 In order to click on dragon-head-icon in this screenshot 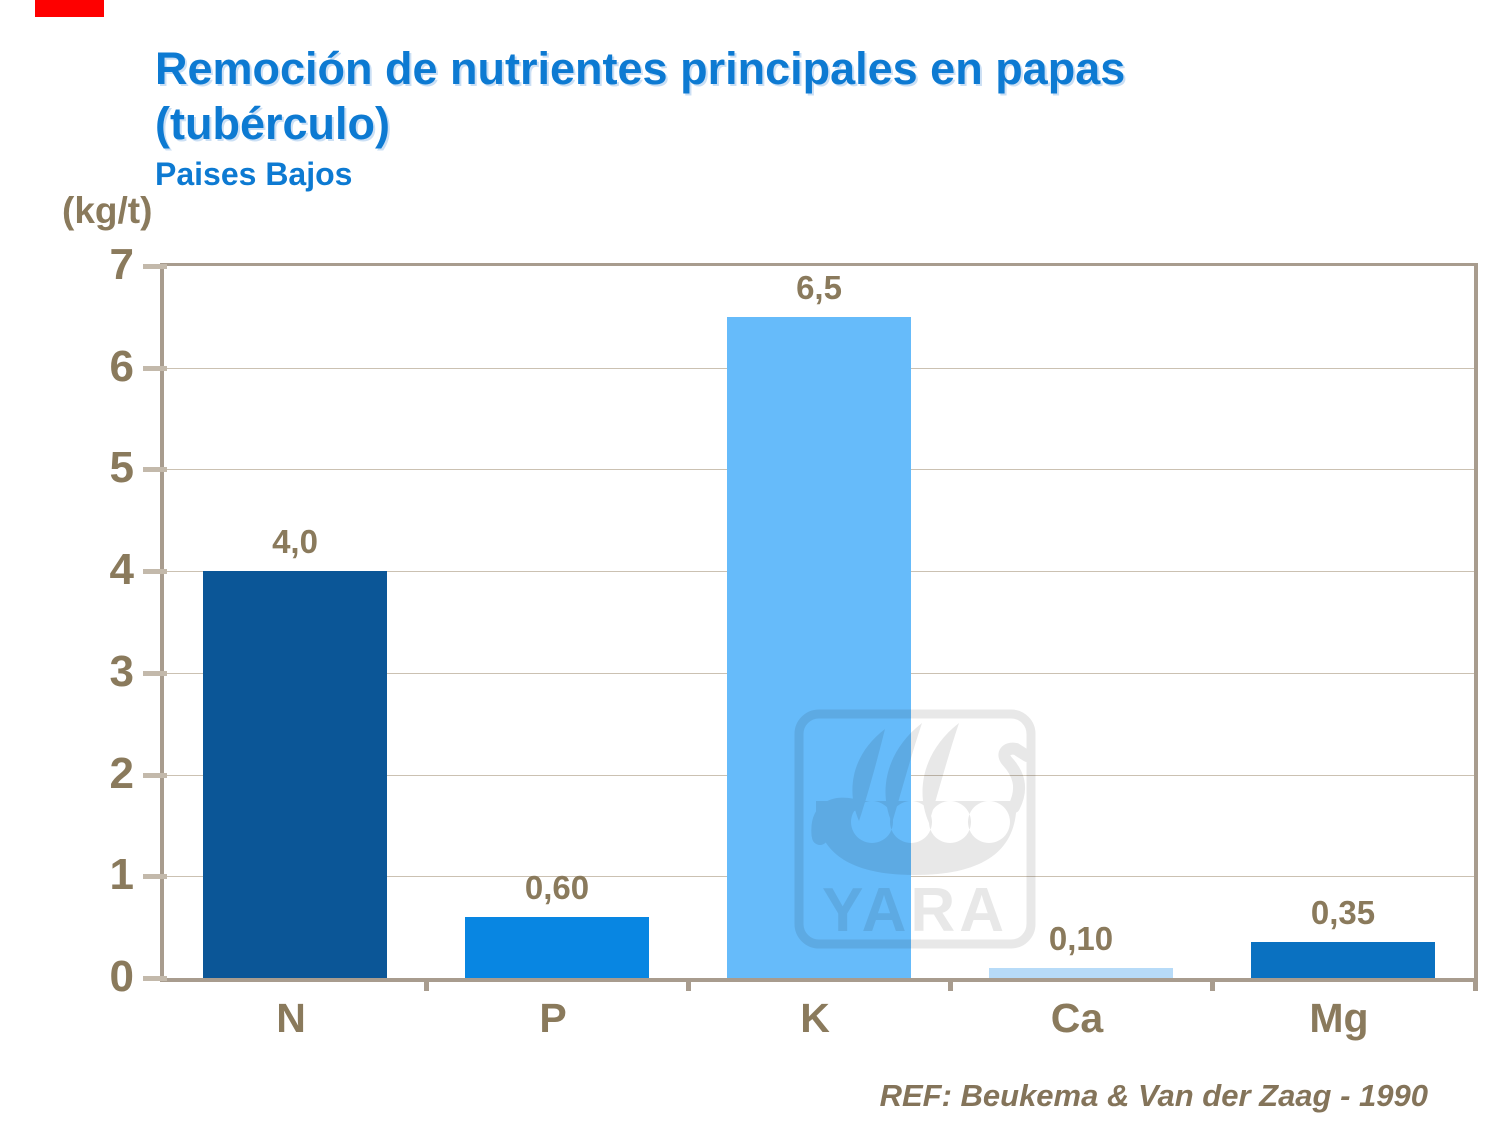, I will do `click(1015, 777)`.